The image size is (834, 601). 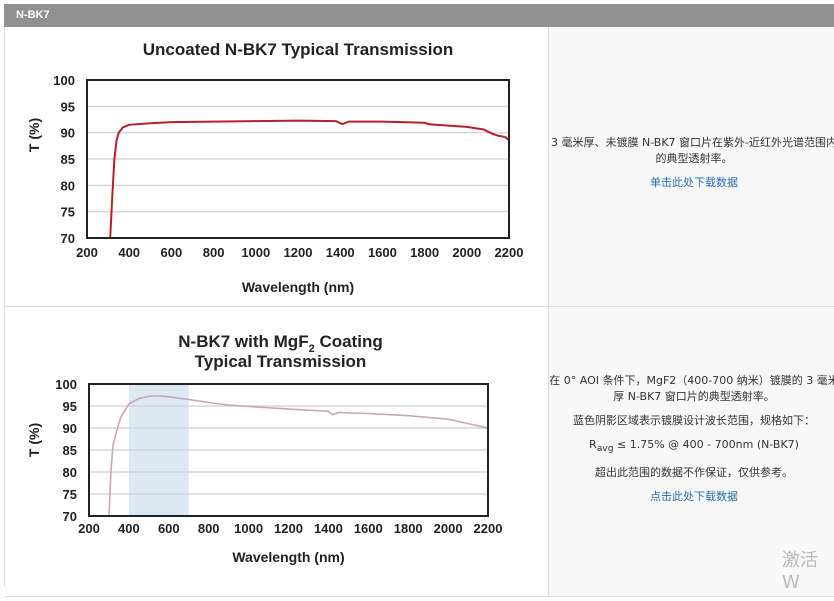 What do you see at coordinates (800, 571) in the screenshot?
I see `watermark: 激活 W` at bounding box center [800, 571].